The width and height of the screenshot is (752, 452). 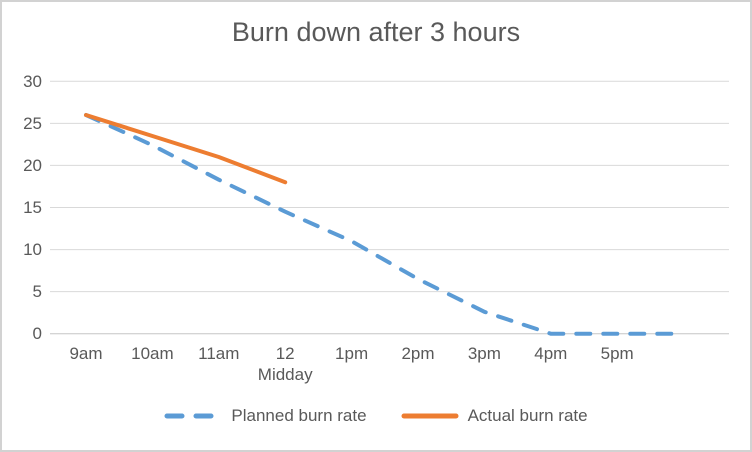 I want to click on x-tick-label: 2pm, so click(x=418, y=353).